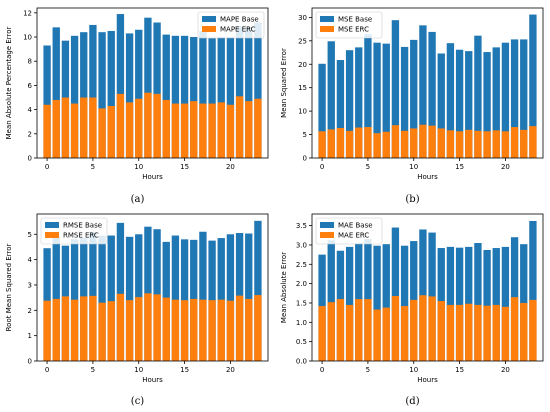 This screenshot has width=550, height=412. I want to click on y-axis-label-b: Mean Squared Error, so click(284, 83).